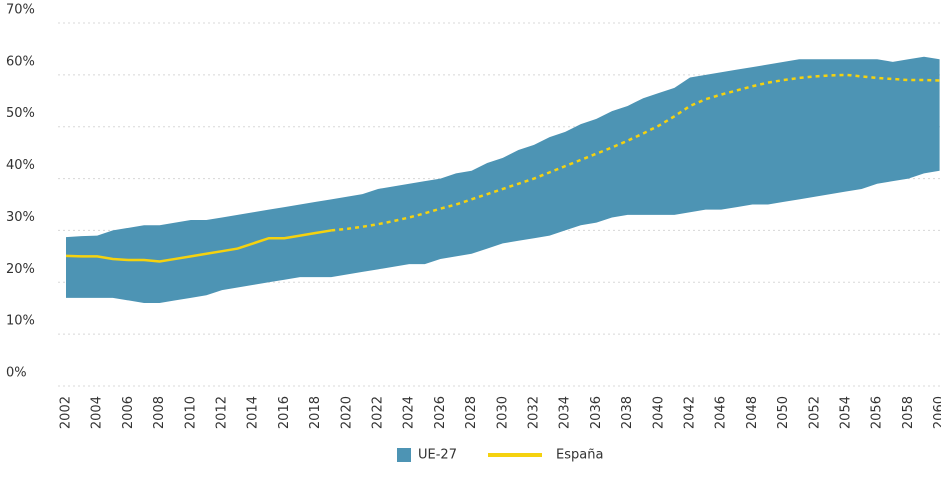 Image resolution: width=941 pixels, height=491 pixels. Describe the element at coordinates (97, 412) in the screenshot. I see `x-tick-label: 2004` at that location.